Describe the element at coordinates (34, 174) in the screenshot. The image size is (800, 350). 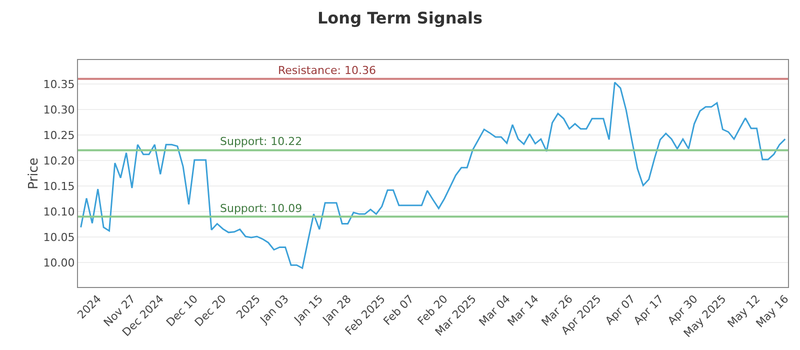
I see `y-axis-title: Price` at that location.